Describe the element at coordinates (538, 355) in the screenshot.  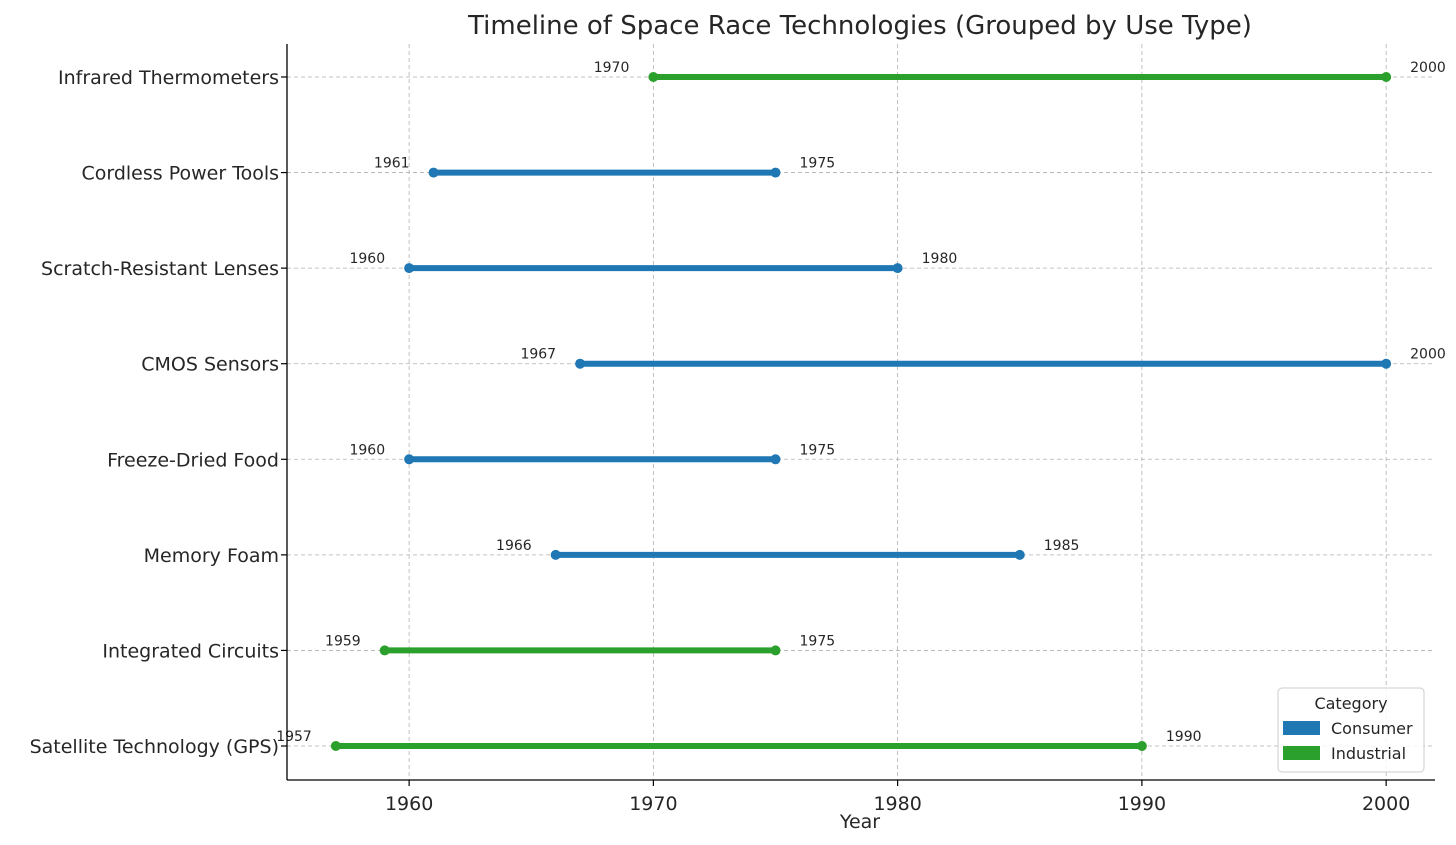
I see `start-year-label: 1967` at that location.